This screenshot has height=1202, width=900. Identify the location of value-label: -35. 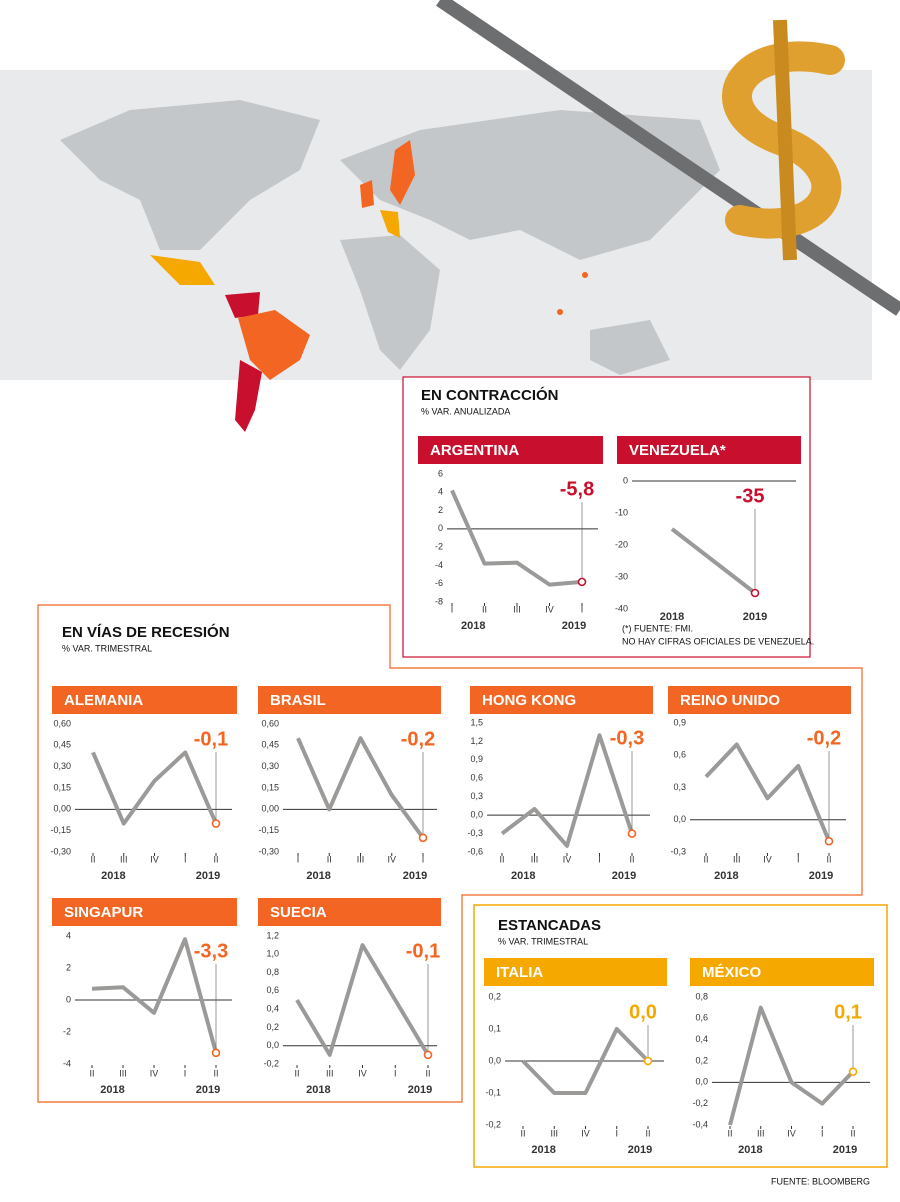
(750, 496).